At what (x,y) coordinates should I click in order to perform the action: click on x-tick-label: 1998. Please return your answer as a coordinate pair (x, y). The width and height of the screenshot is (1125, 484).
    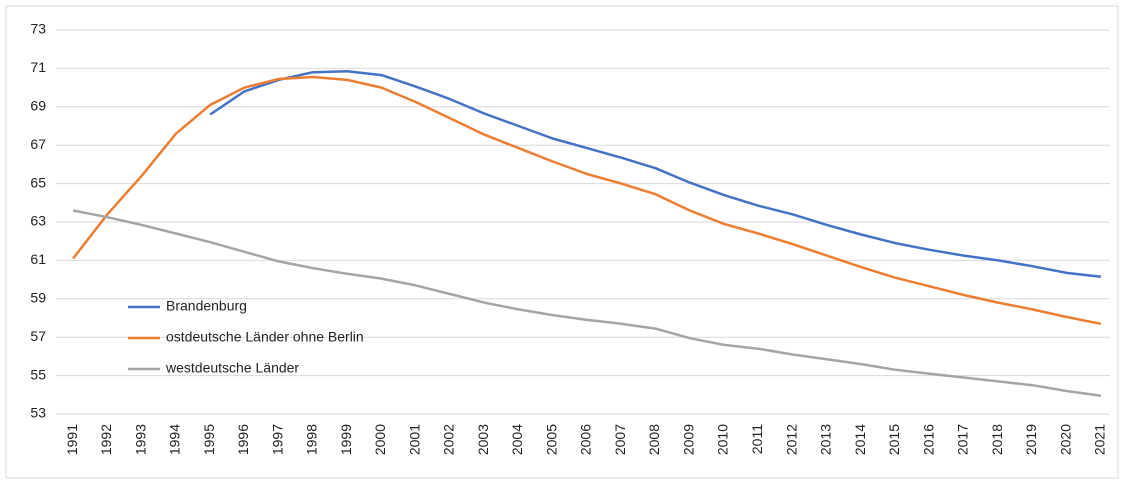
    Looking at the image, I should click on (312, 439).